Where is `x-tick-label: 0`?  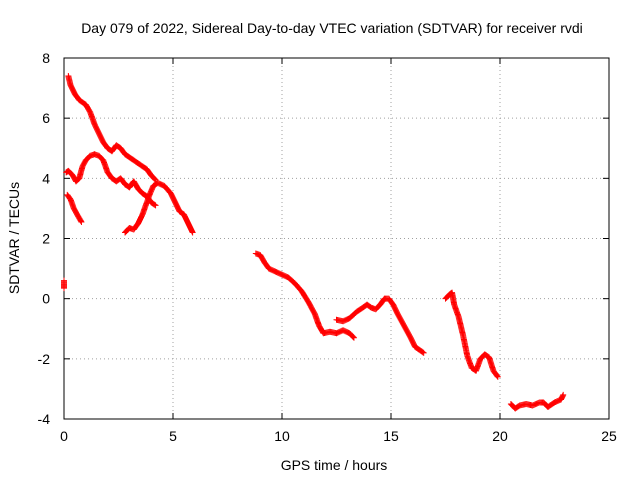
x-tick-label: 0 is located at coordinates (64, 436).